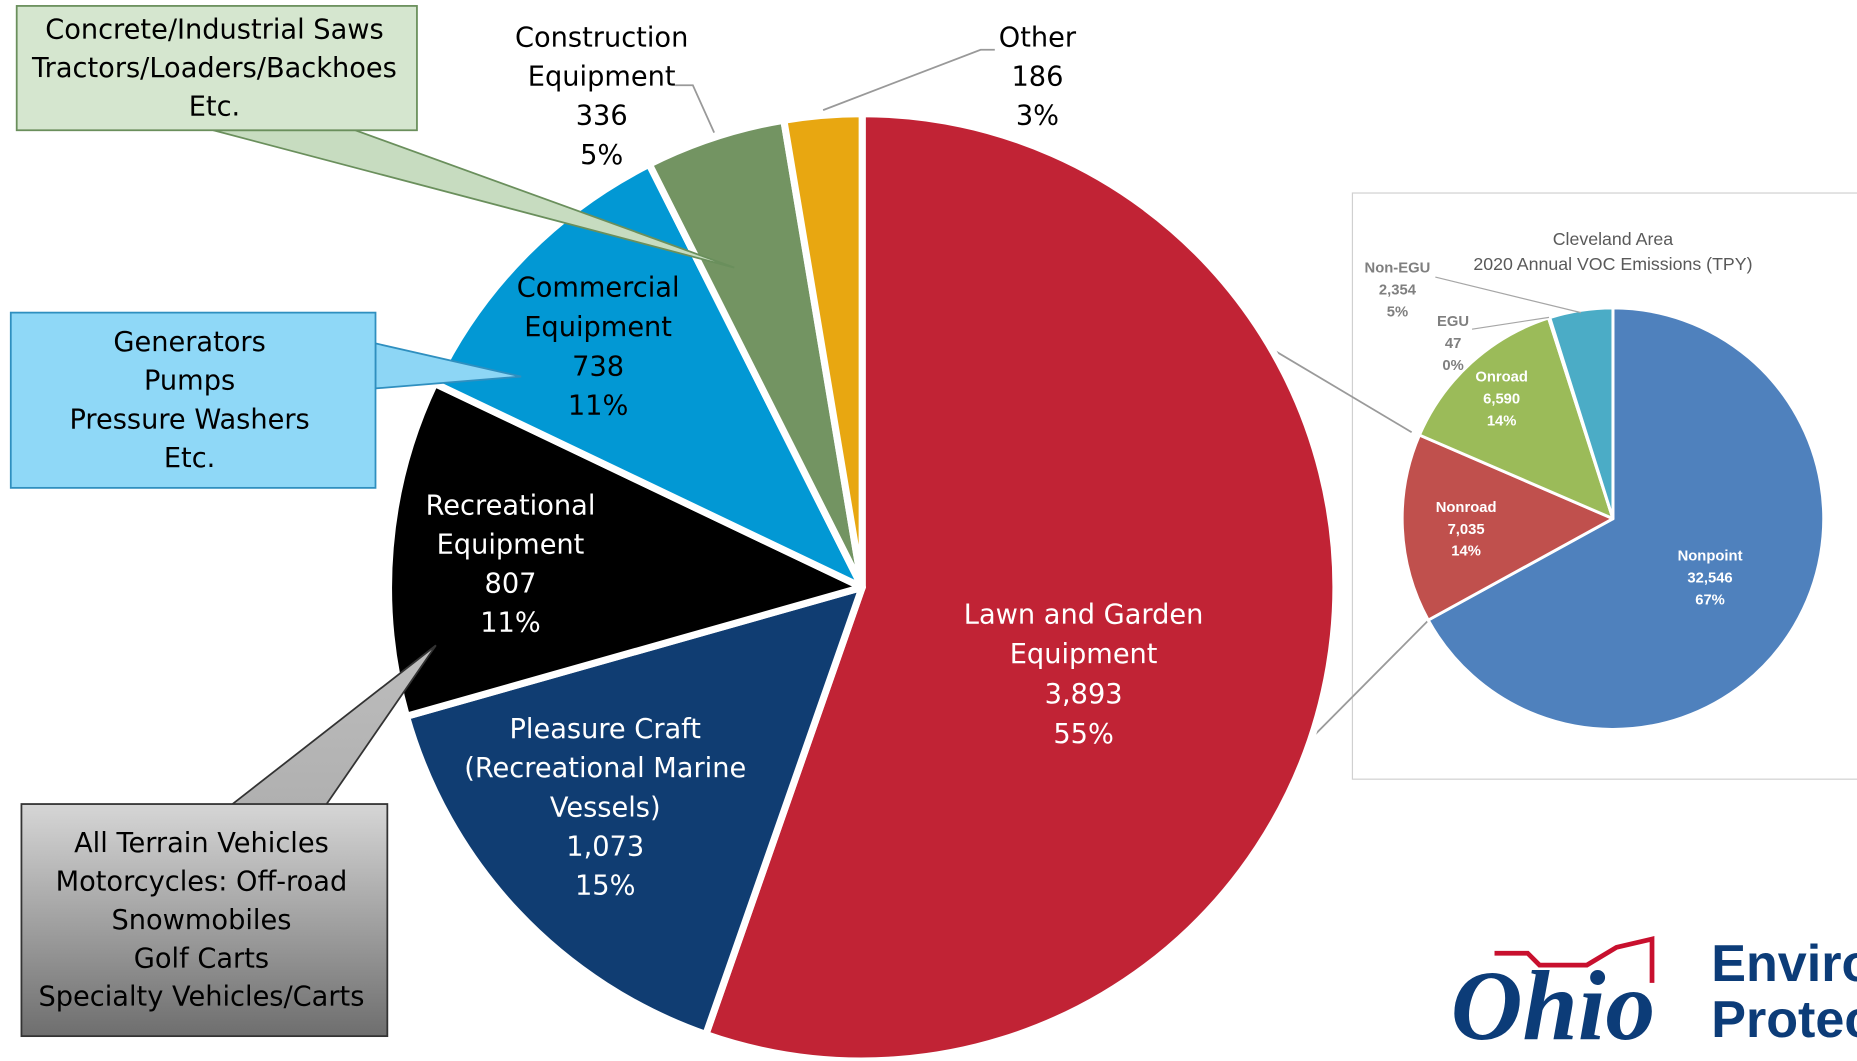 The height and width of the screenshot is (1061, 1857). Describe the element at coordinates (1453, 322) in the screenshot. I see `slice-label: EGU` at that location.